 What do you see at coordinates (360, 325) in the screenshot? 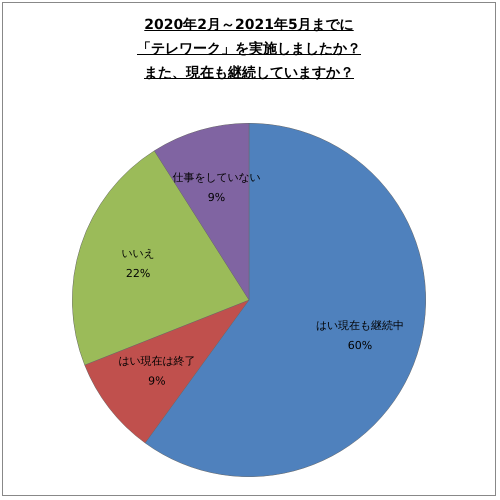
I see `slice-label: はい現在も継続中` at bounding box center [360, 325].